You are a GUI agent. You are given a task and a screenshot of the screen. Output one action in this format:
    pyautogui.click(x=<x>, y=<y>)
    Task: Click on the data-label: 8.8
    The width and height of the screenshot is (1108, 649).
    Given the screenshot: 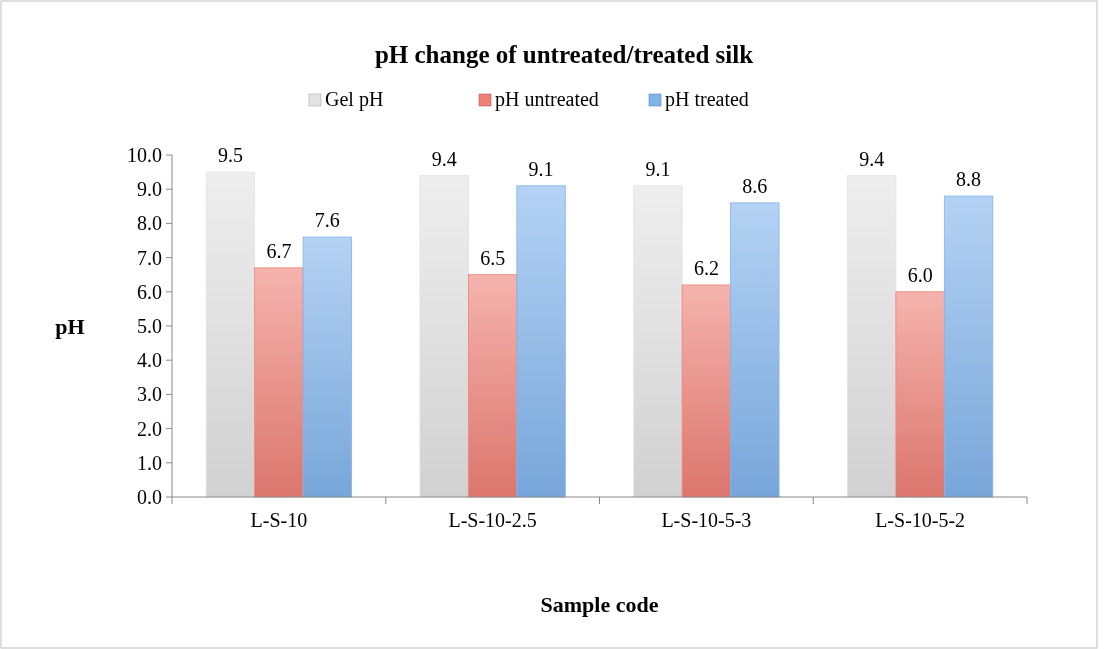 What is the action you would take?
    pyautogui.click(x=969, y=179)
    